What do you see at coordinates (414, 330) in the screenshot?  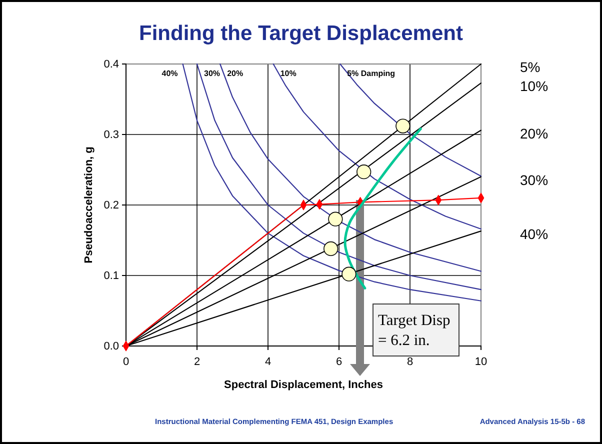 I see `annotation: Target Disp = 6.2 in.` at bounding box center [414, 330].